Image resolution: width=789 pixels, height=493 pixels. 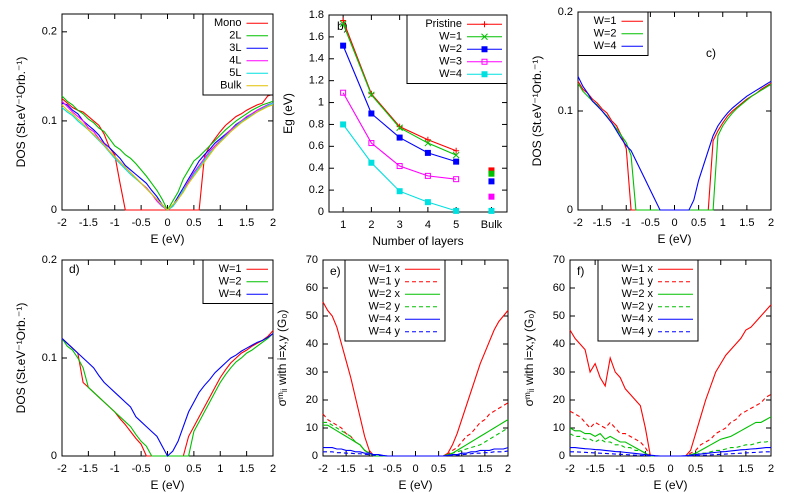 I want to click on y-tick-label: 60, so click(x=312, y=288).